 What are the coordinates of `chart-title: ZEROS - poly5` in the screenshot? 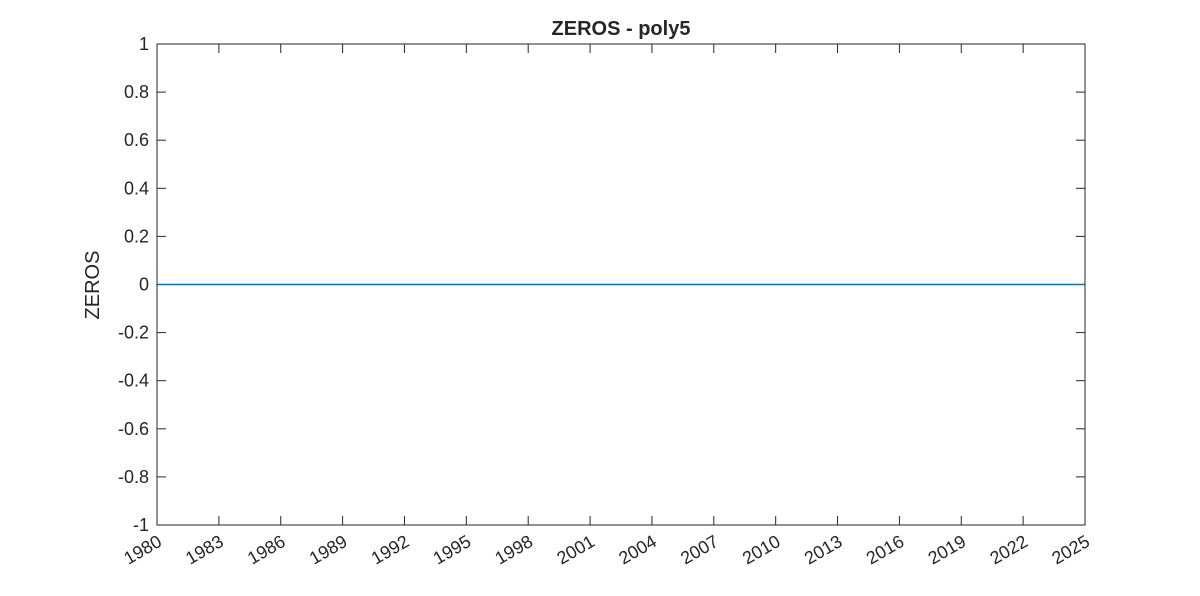 It's located at (621, 29).